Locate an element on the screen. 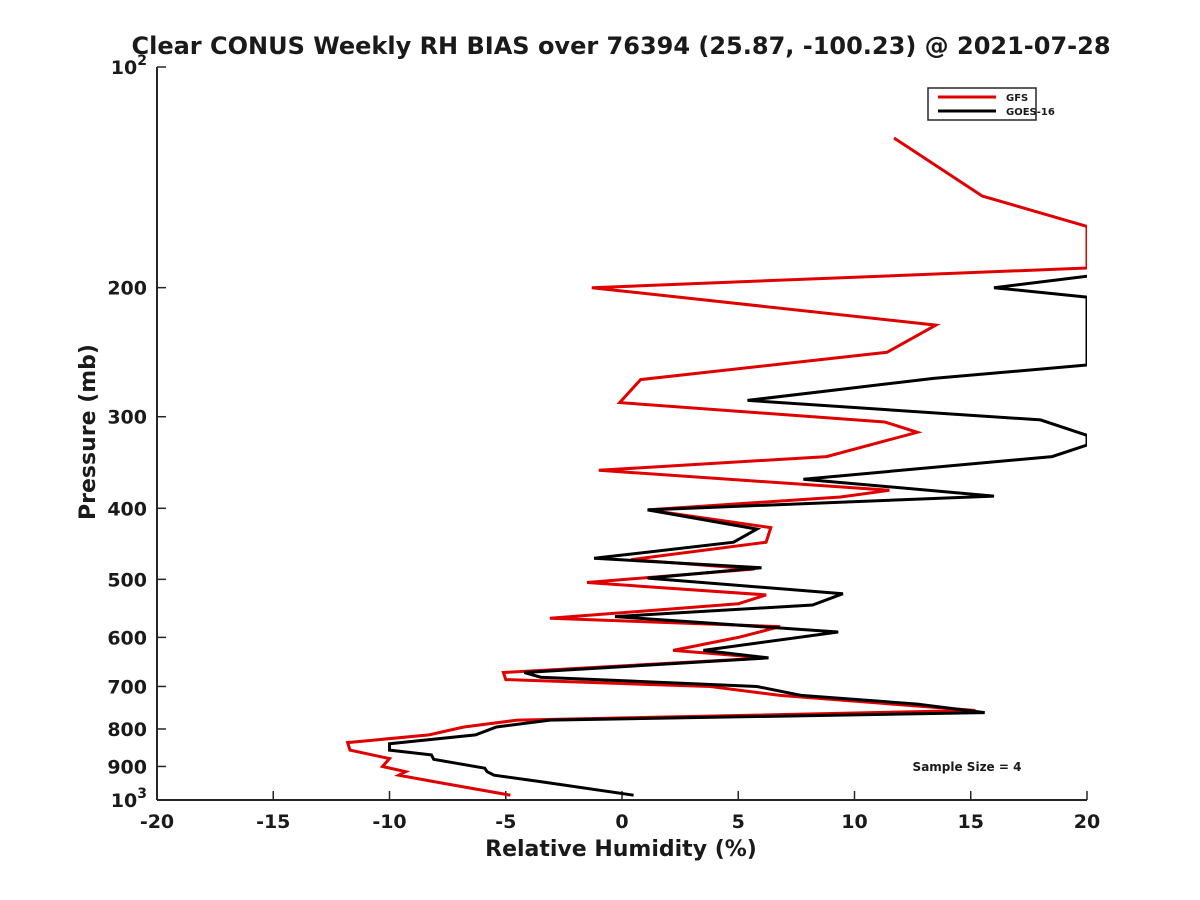 The width and height of the screenshot is (1200, 900). y-axis-label: Pressure (mb) is located at coordinates (88, 432).